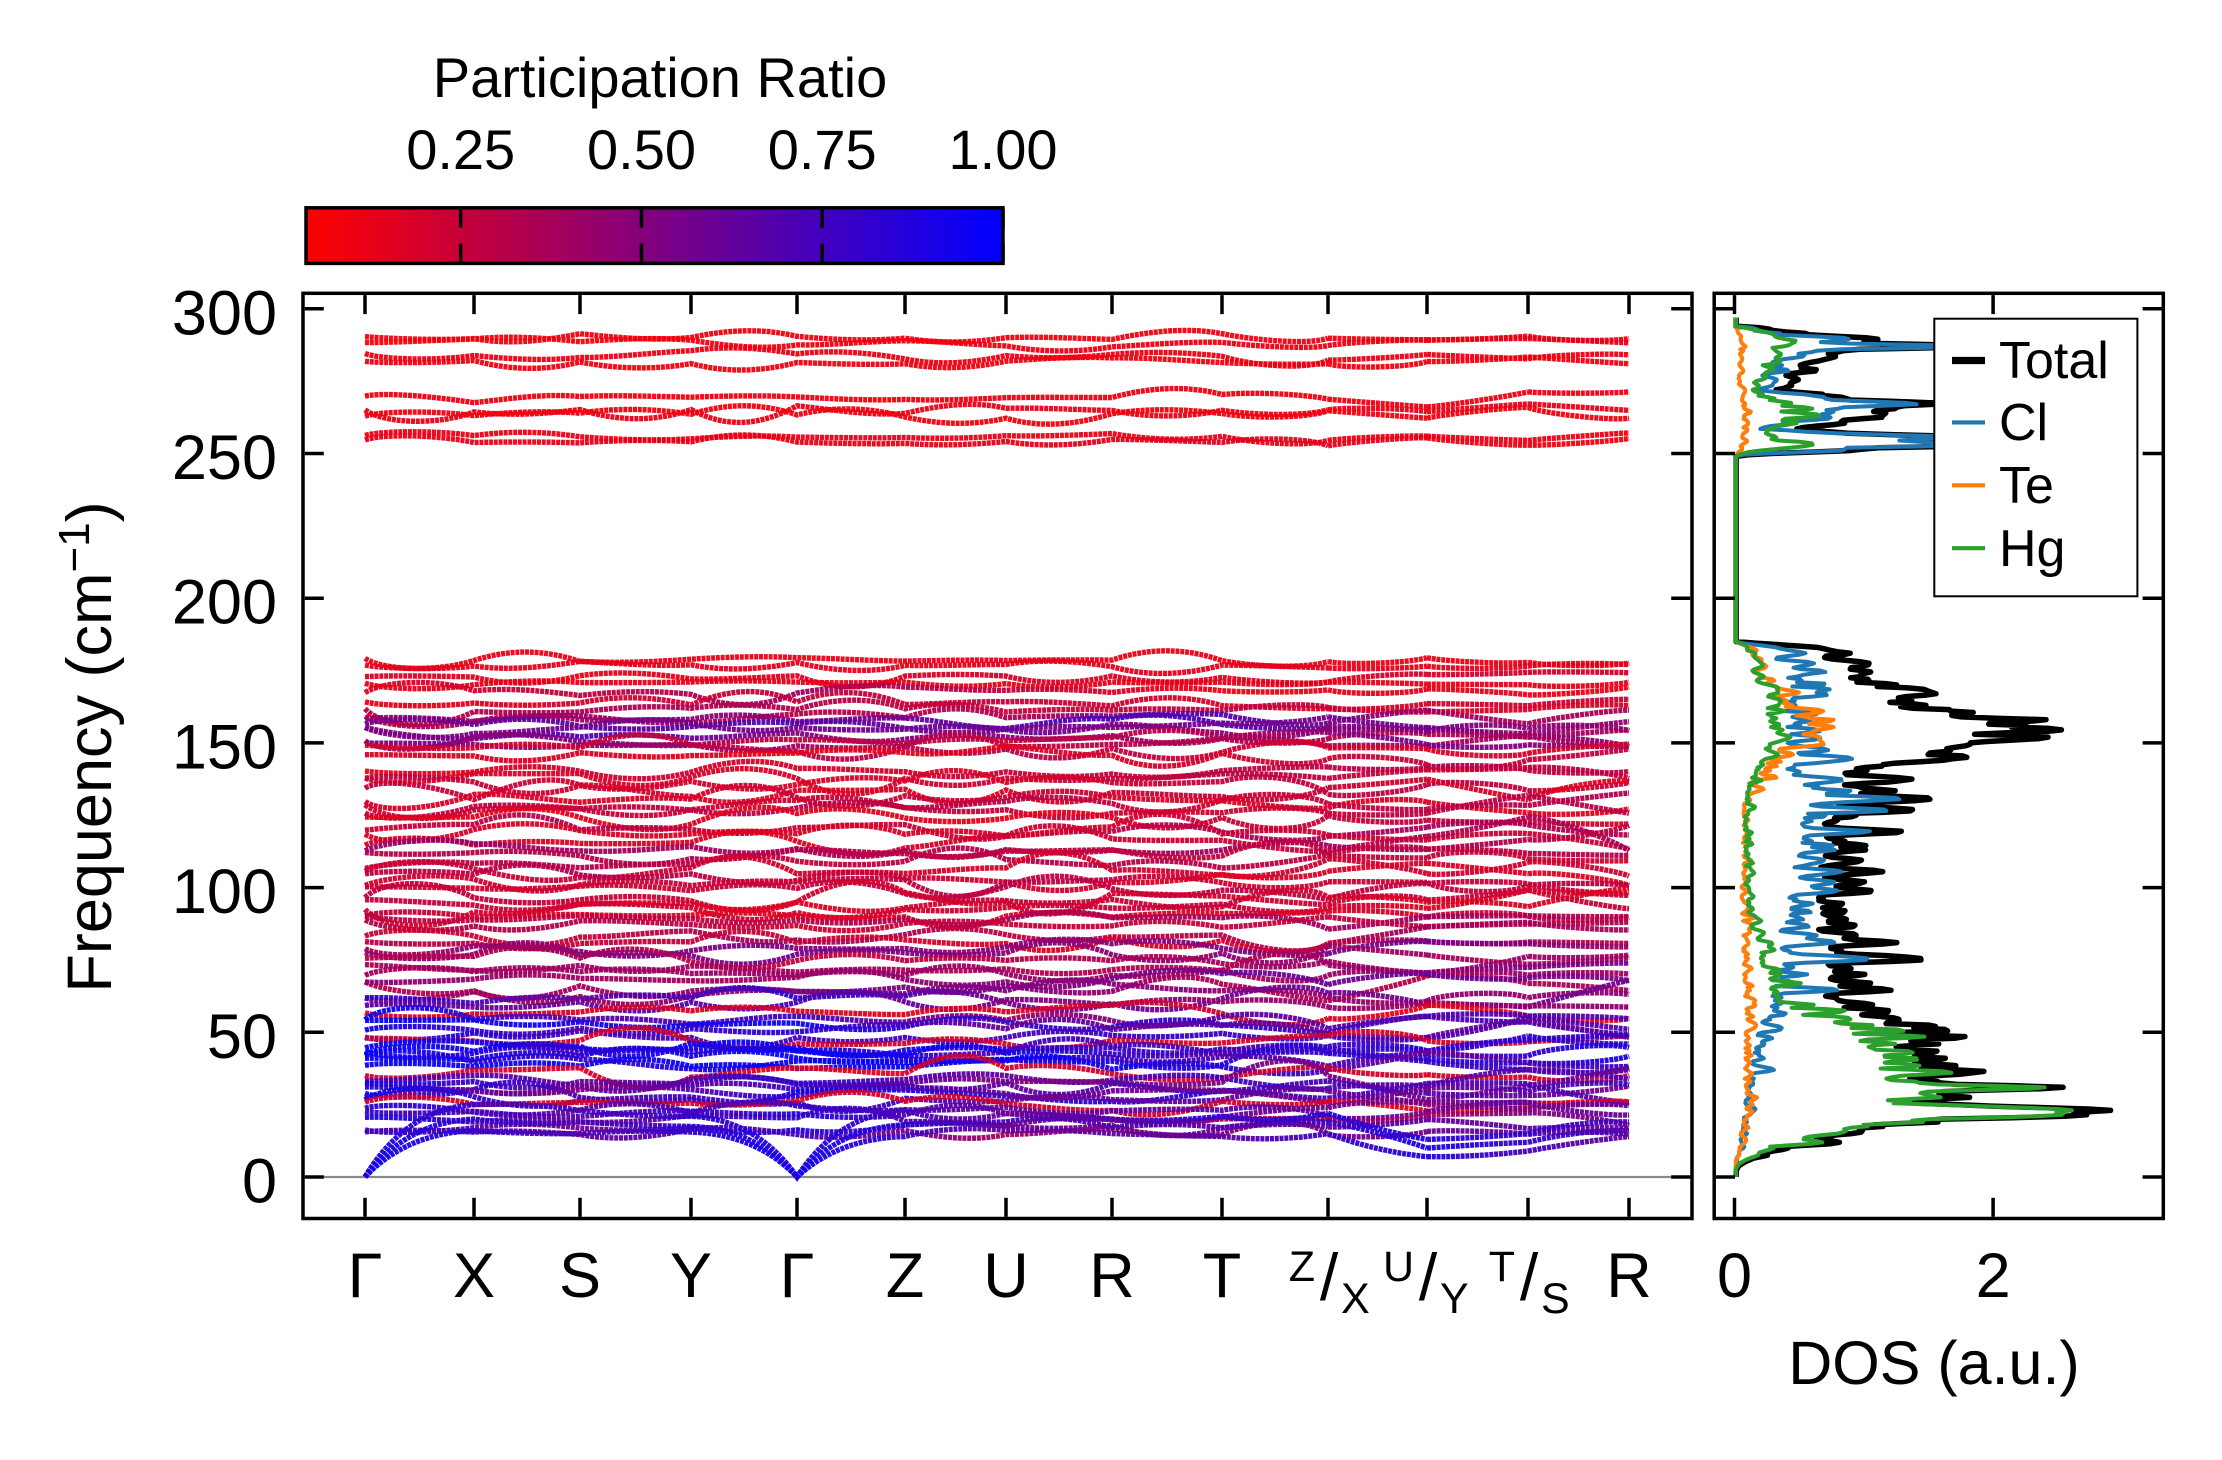 This screenshot has width=2222, height=1460. I want to click on svg-text: 0.50, so click(641, 149).